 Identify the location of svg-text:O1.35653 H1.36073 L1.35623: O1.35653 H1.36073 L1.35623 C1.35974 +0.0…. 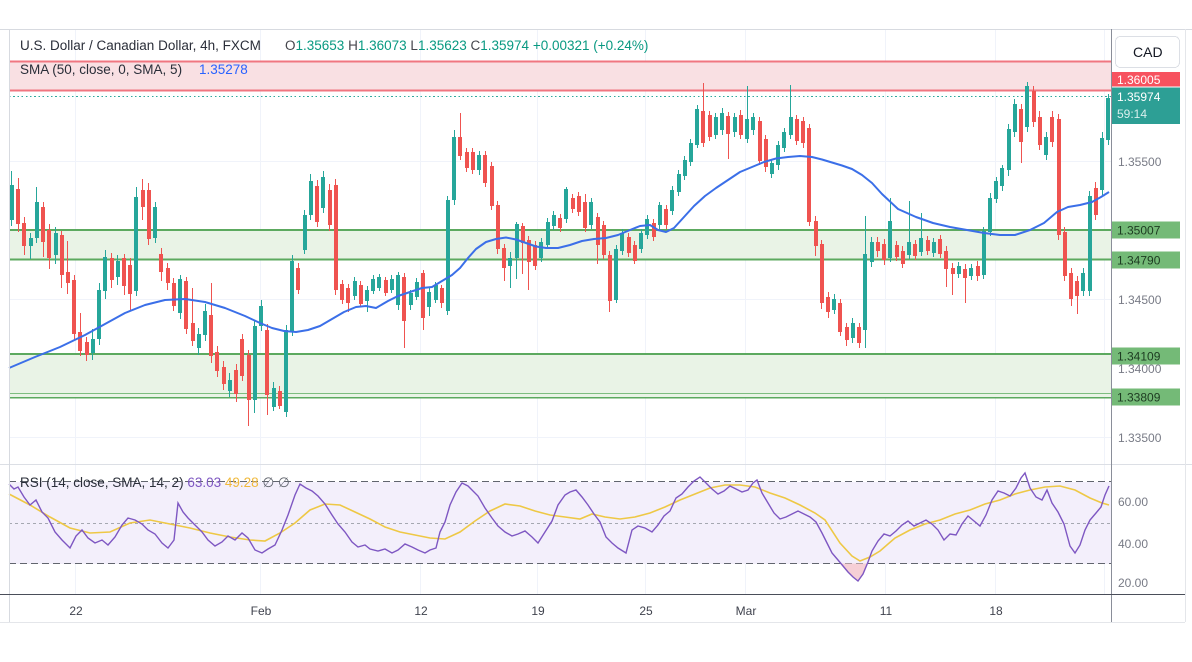
(466, 45).